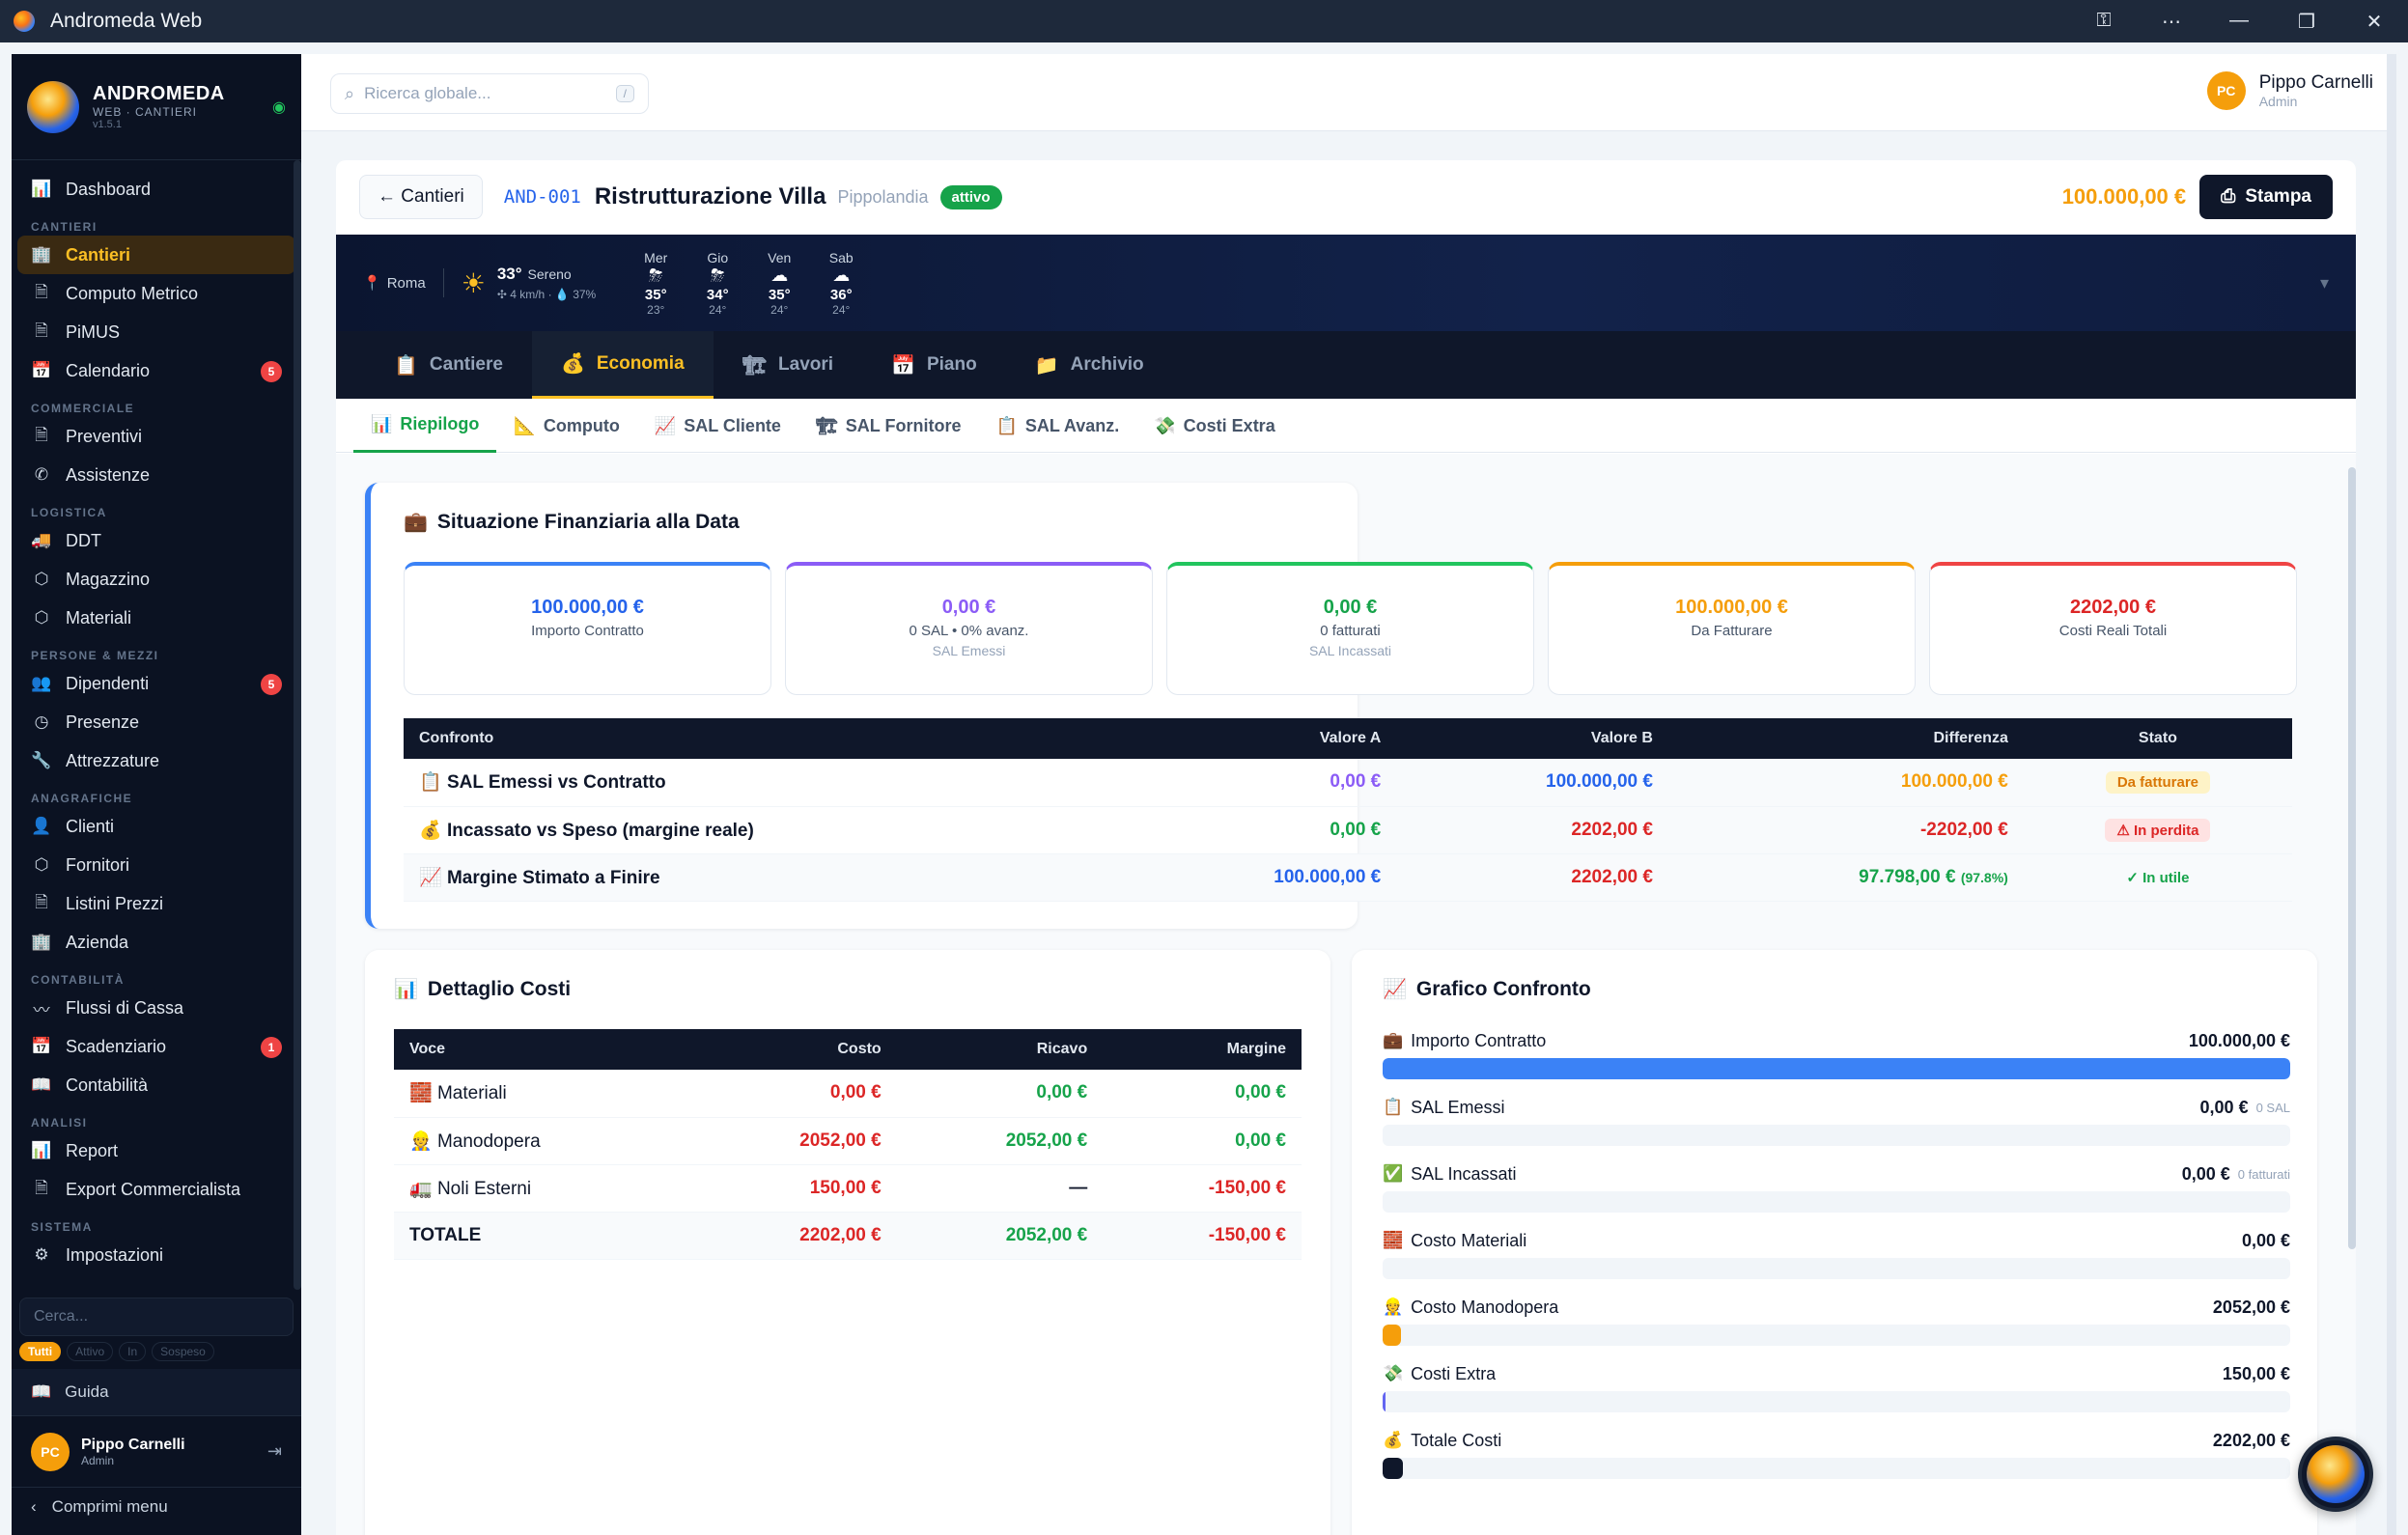 This screenshot has height=1535, width=2408. Describe the element at coordinates (1984, 877) in the screenshot. I see `difference-pct: (97.8%)` at that location.